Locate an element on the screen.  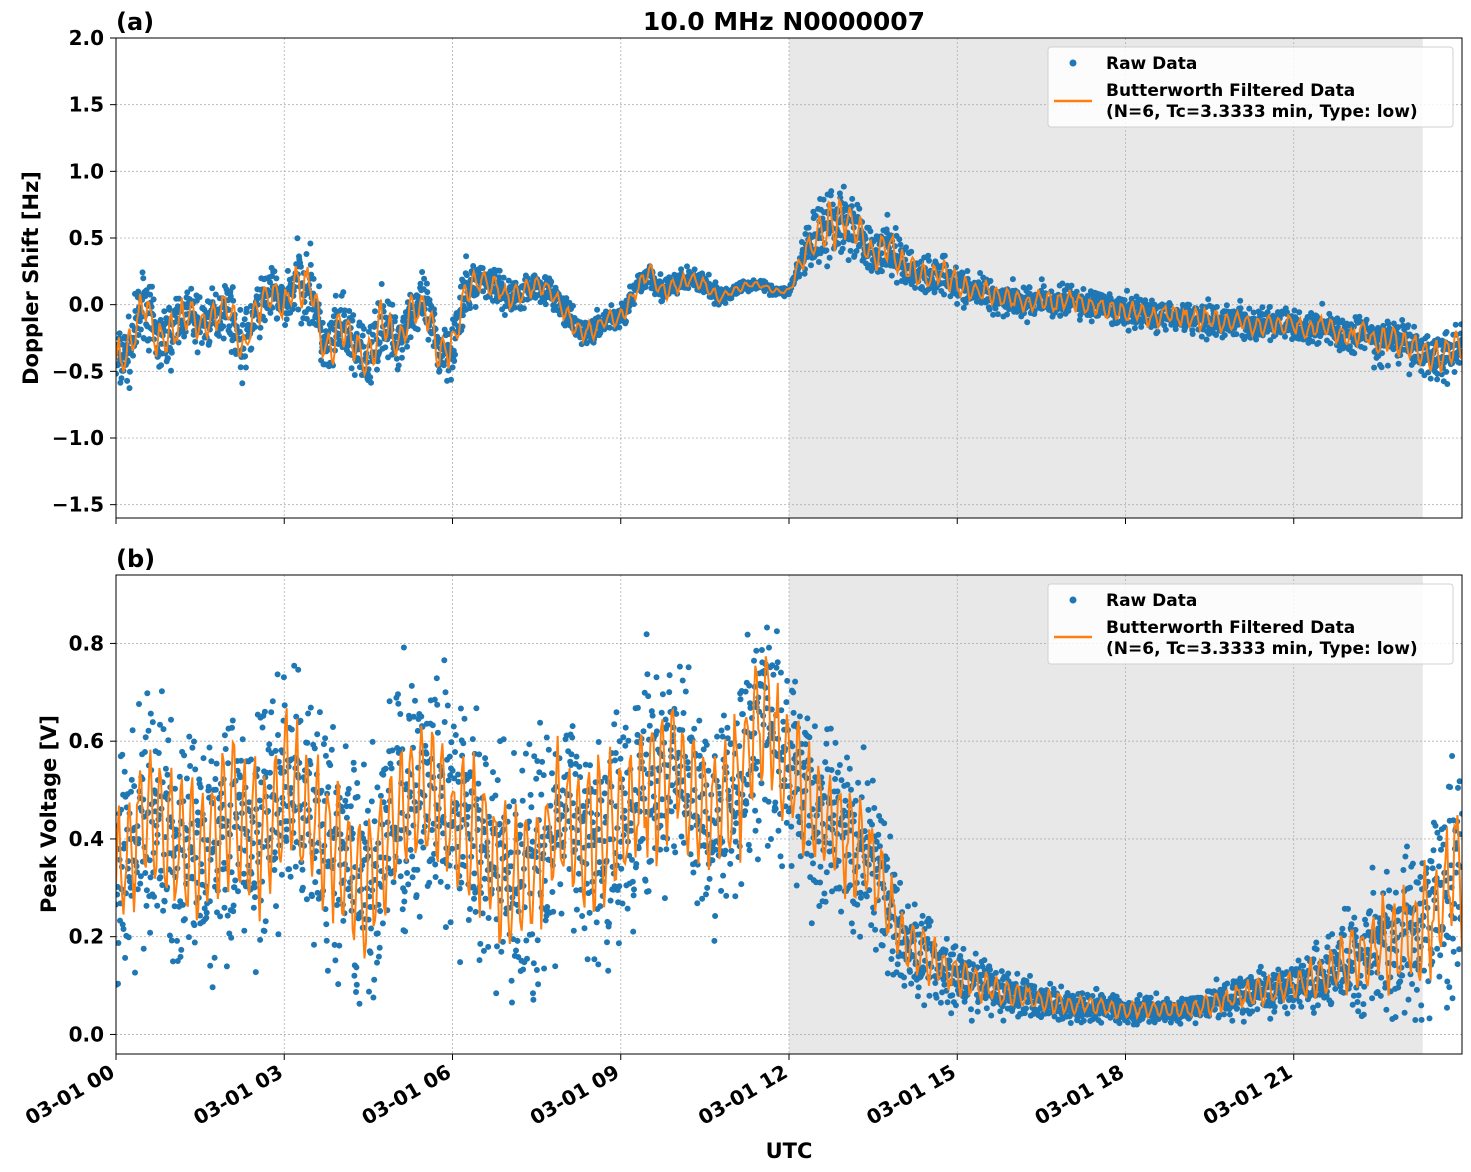
y-tick-label: 2.0 is located at coordinates (86, 38).